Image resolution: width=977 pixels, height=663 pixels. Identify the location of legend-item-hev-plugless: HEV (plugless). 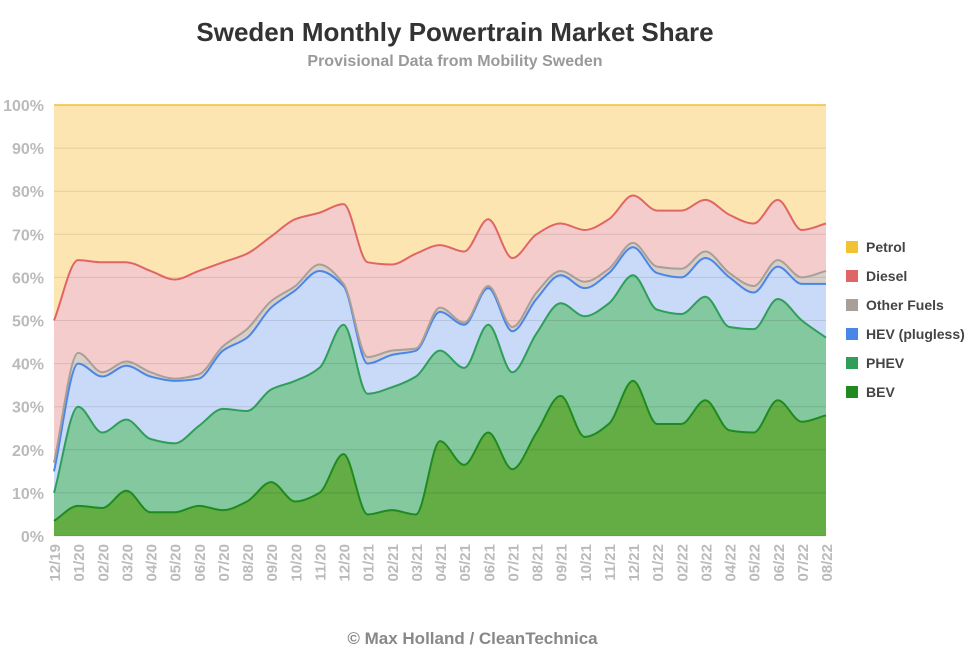
(905, 333).